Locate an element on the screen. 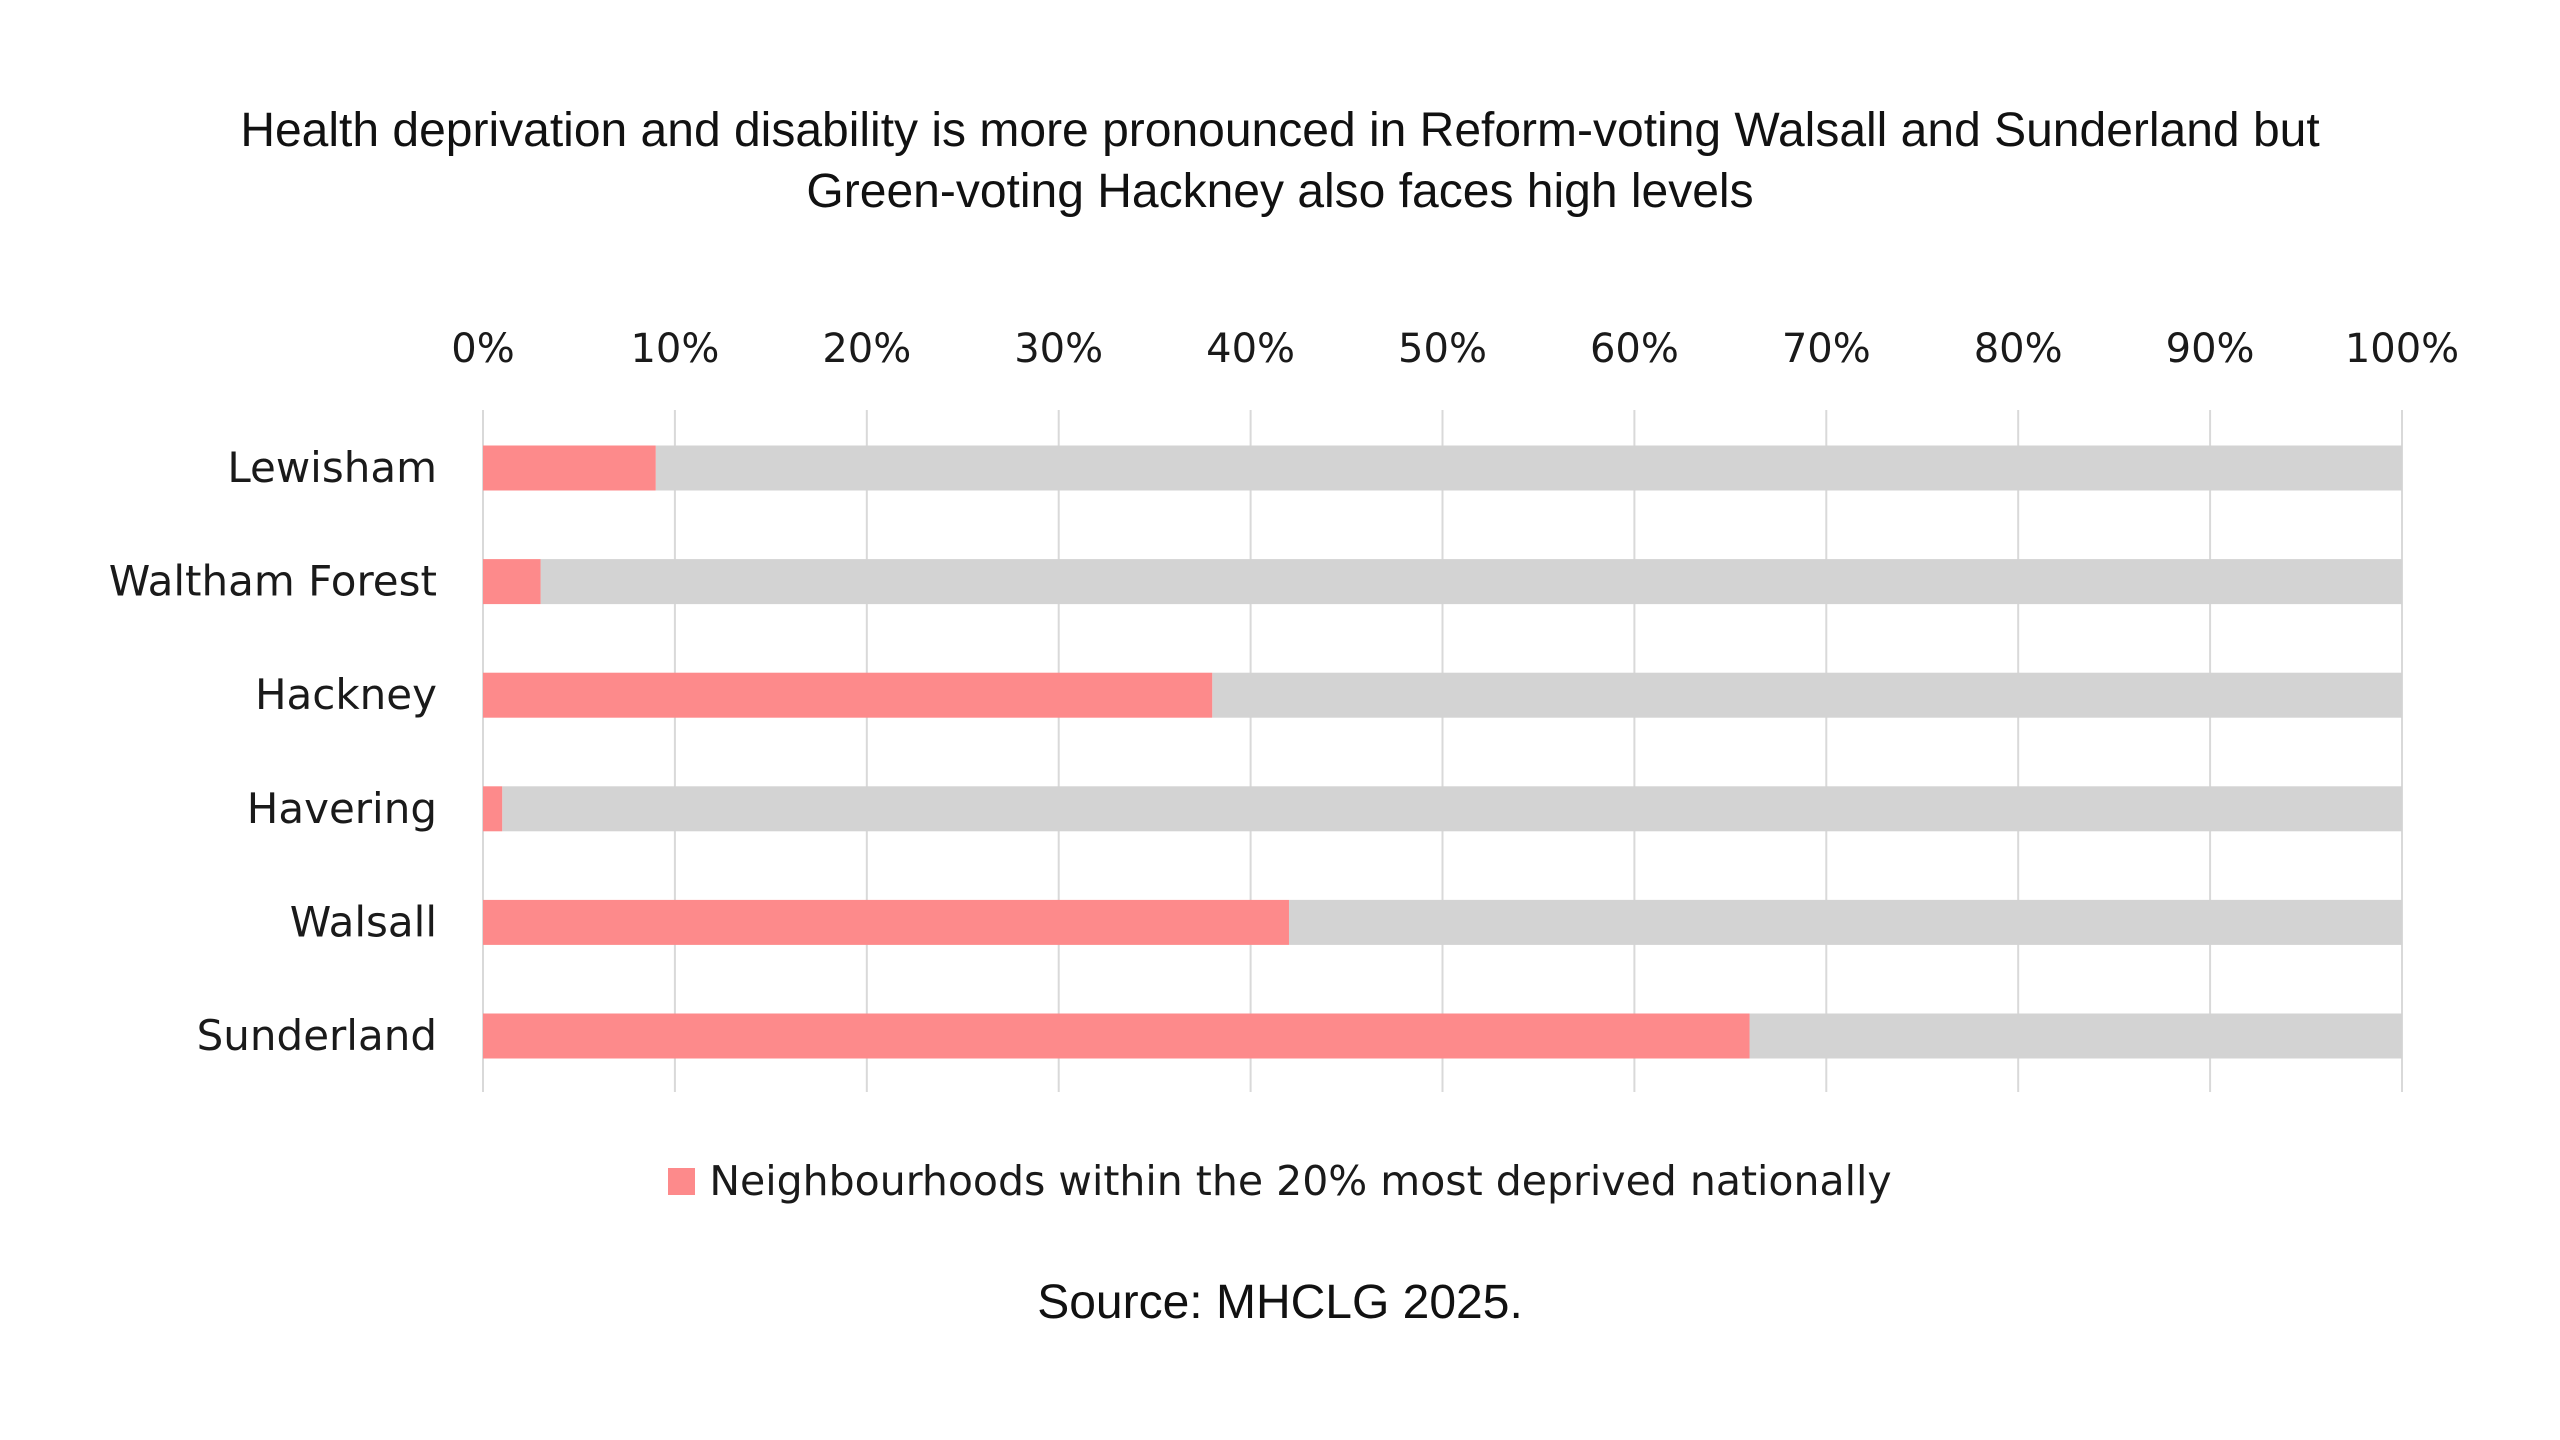  x-tick-label: 60% is located at coordinates (1634, 349).